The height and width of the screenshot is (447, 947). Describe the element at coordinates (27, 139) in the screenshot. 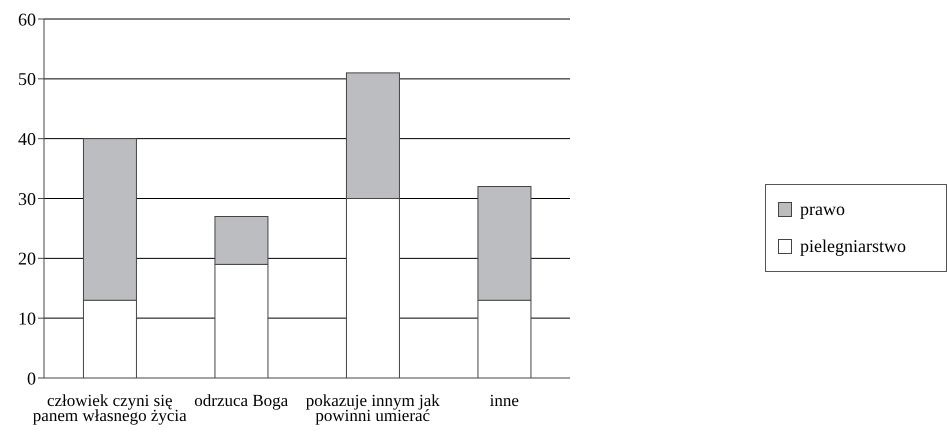

I see `y-tick-label: 40` at that location.